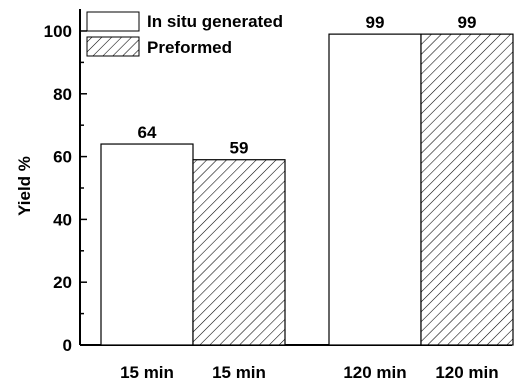  I want to click on bar-value-label: 64, so click(147, 132).